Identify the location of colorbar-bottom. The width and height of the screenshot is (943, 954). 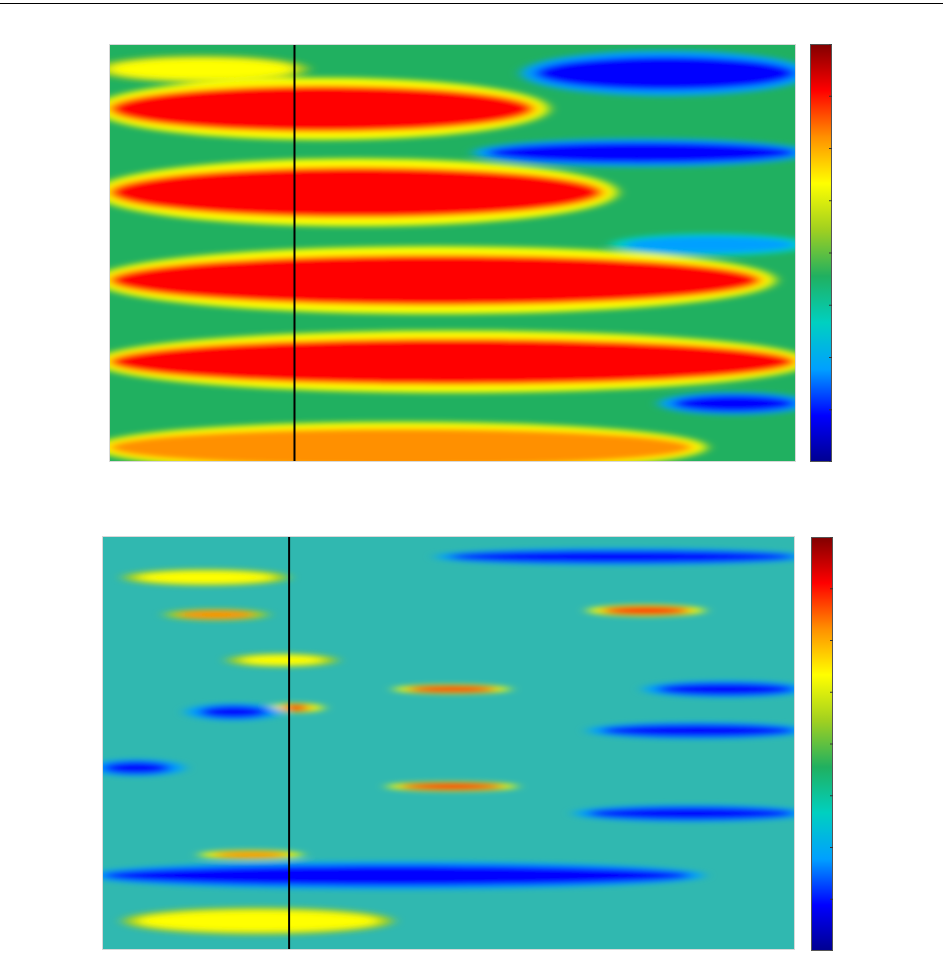
(822, 744).